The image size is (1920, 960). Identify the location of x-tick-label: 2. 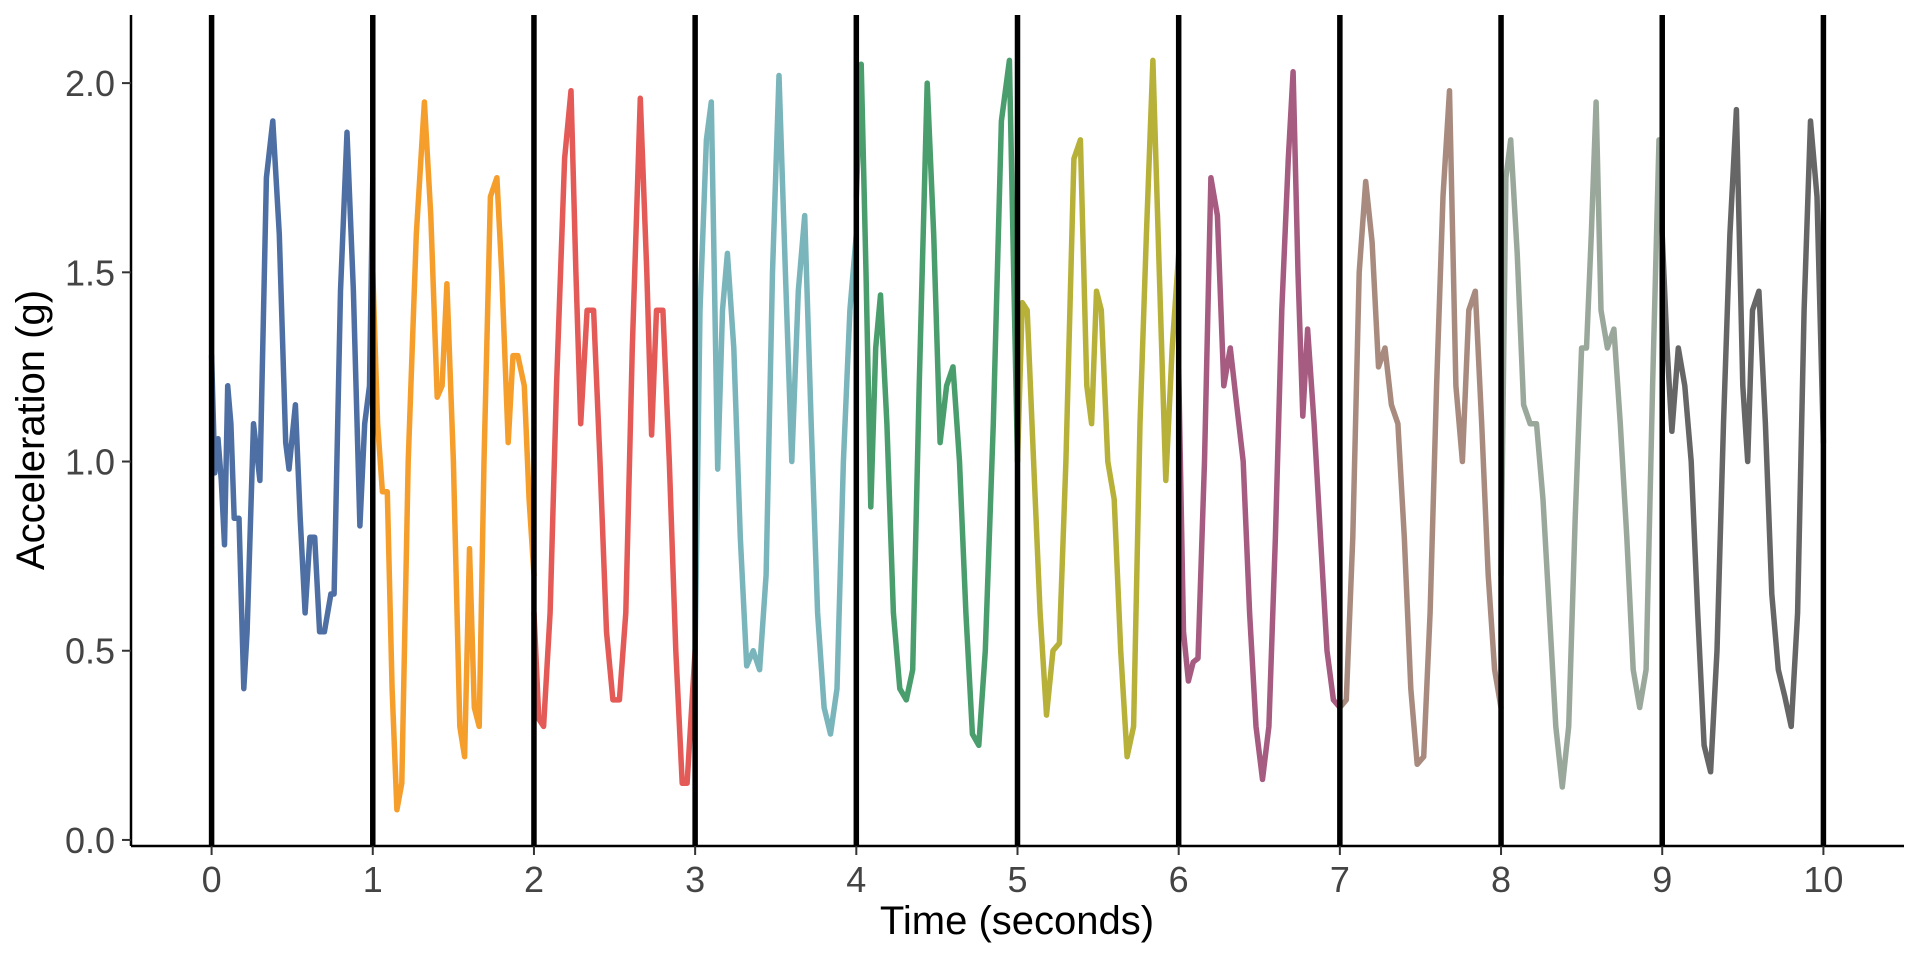
(534, 879).